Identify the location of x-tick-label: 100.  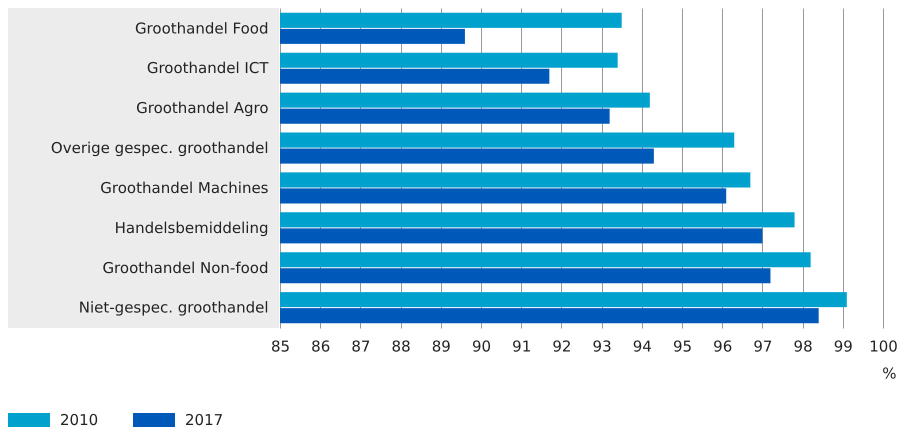
(883, 347).